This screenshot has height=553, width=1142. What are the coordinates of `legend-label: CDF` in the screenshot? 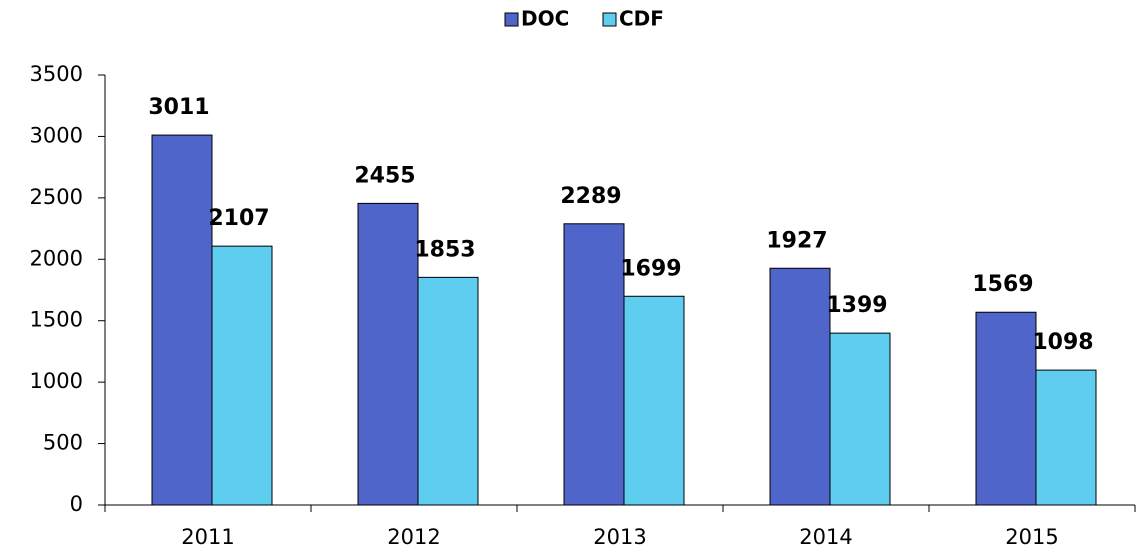 It's located at (641, 19).